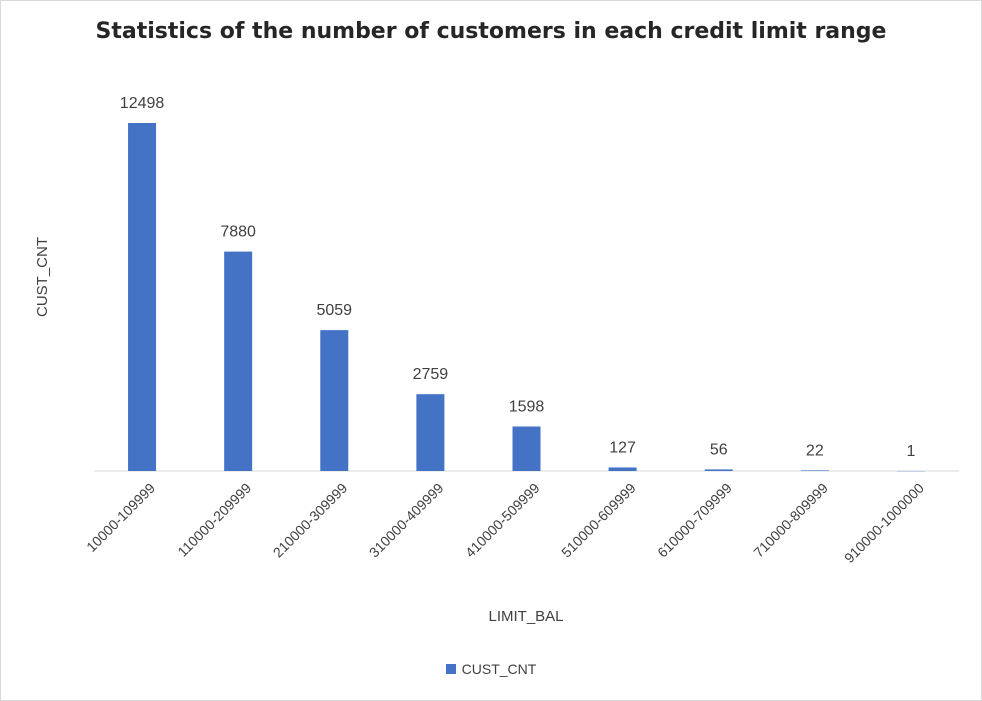  What do you see at coordinates (142, 103) in the screenshot?
I see `data-label-10000-109999: 12498` at bounding box center [142, 103].